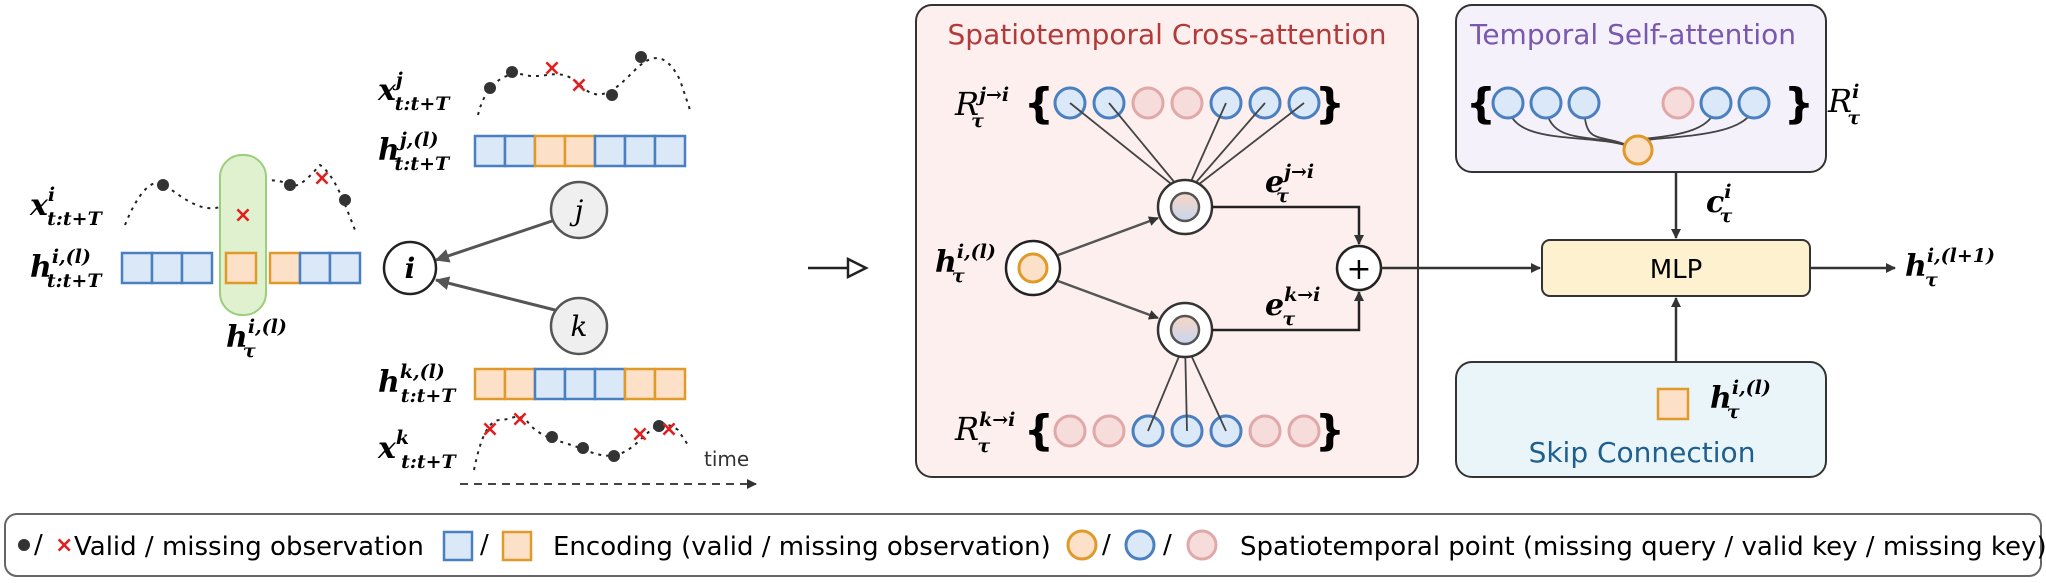  What do you see at coordinates (414, 92) in the screenshot?
I see `label-x-j: xj t:t+T` at bounding box center [414, 92].